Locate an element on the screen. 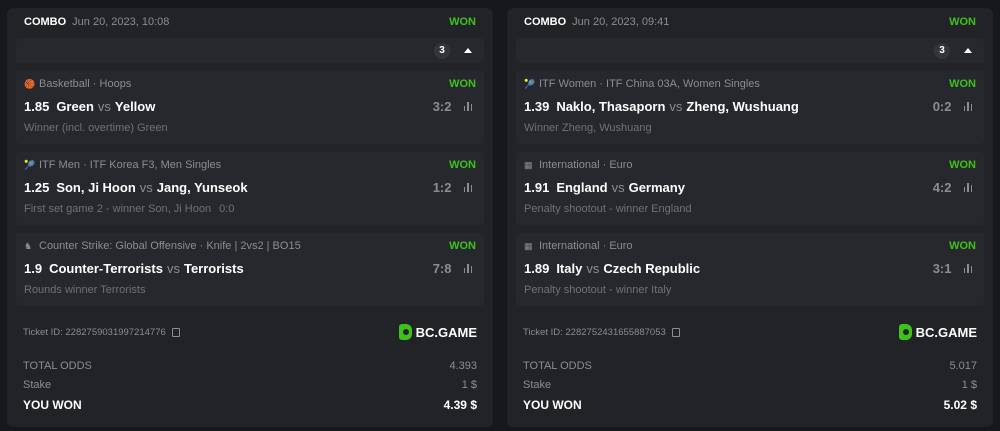 This screenshot has height=431, width=1000. away-team: Jang, Yunseok is located at coordinates (202, 187).